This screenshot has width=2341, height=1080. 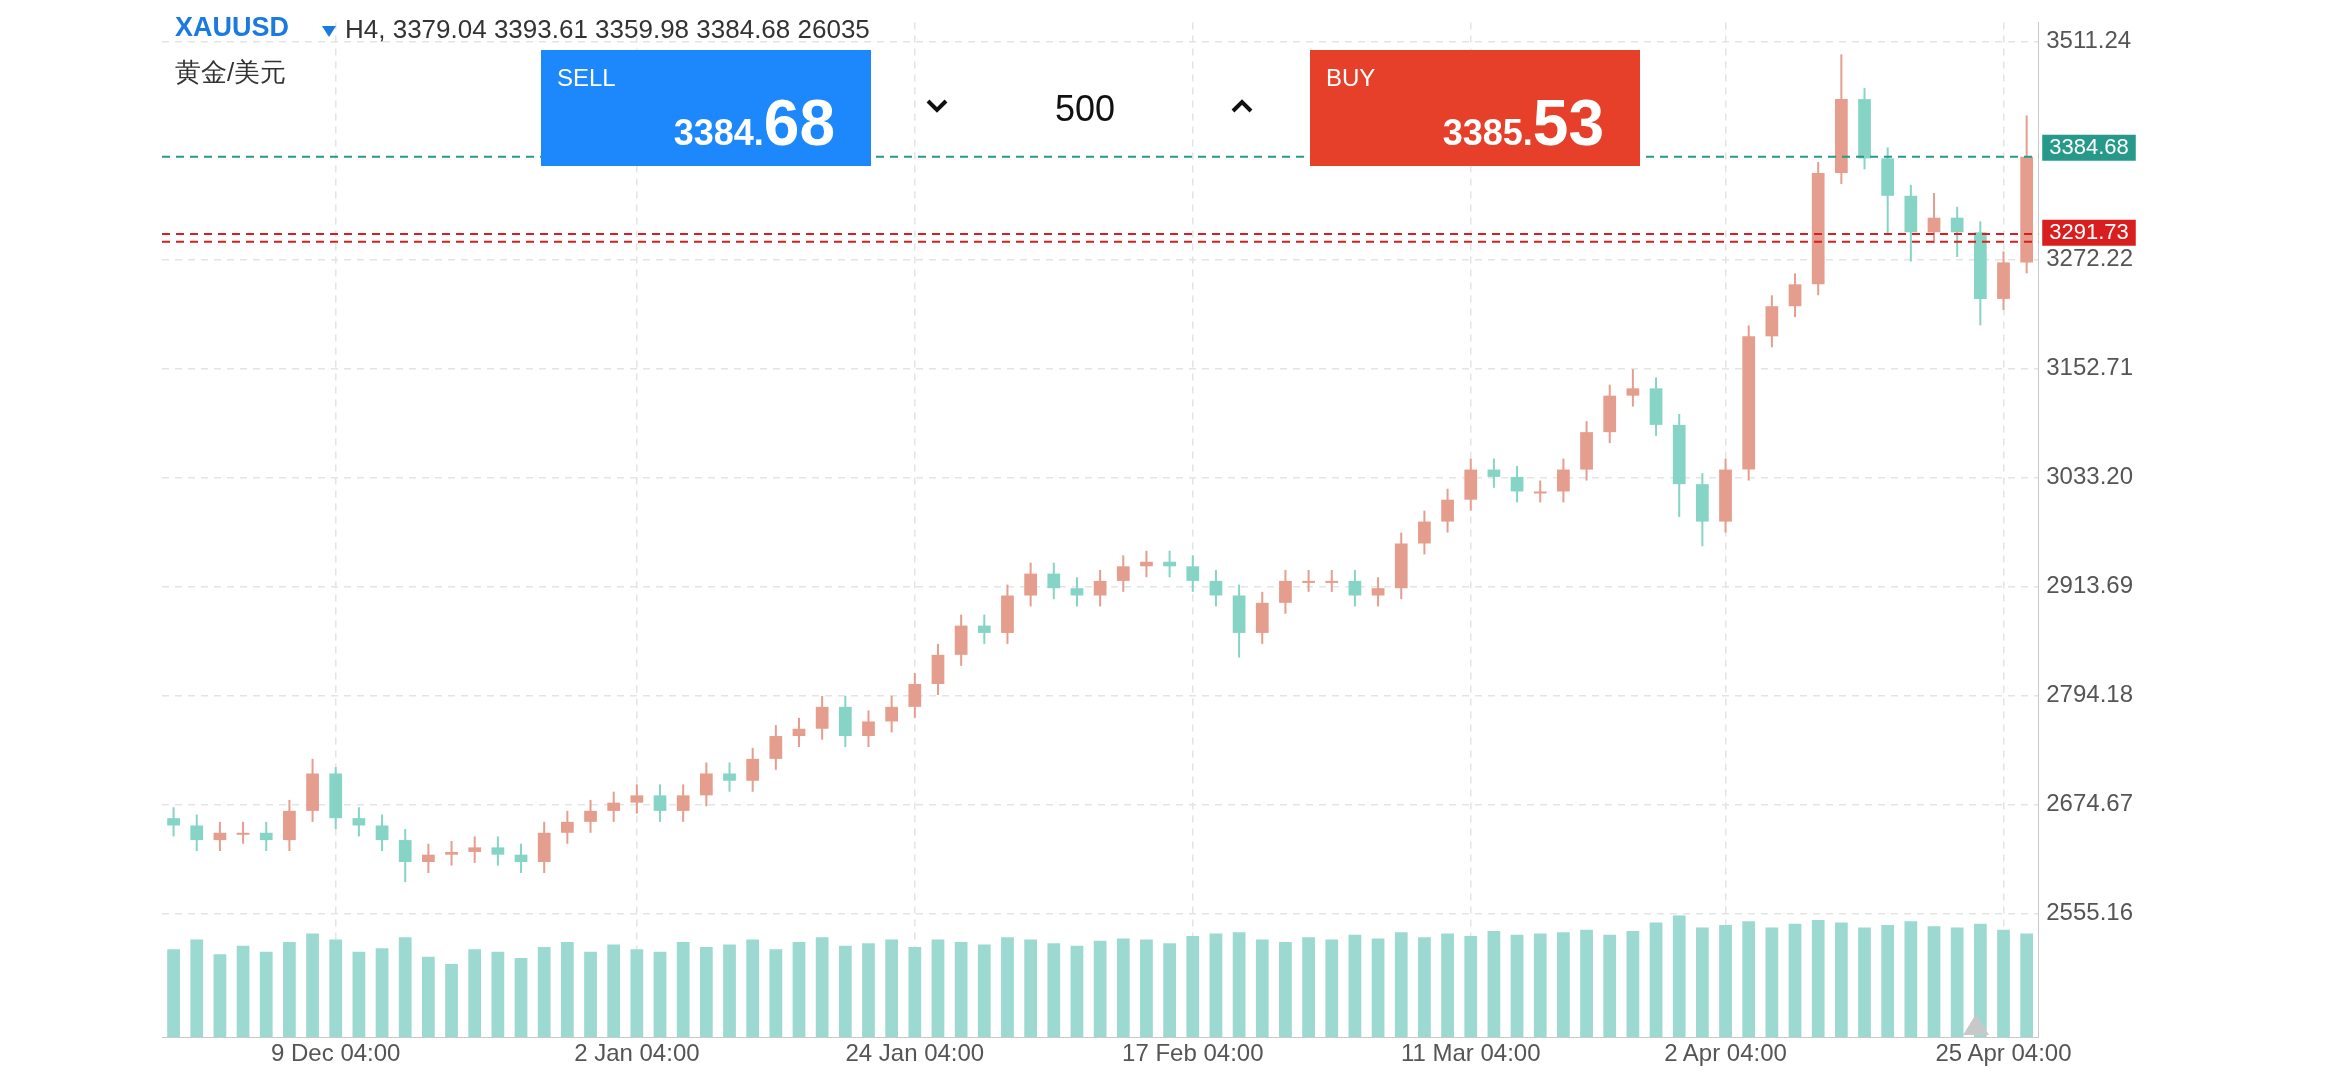 I want to click on y-tick-label: 3511.24, so click(x=2089, y=39).